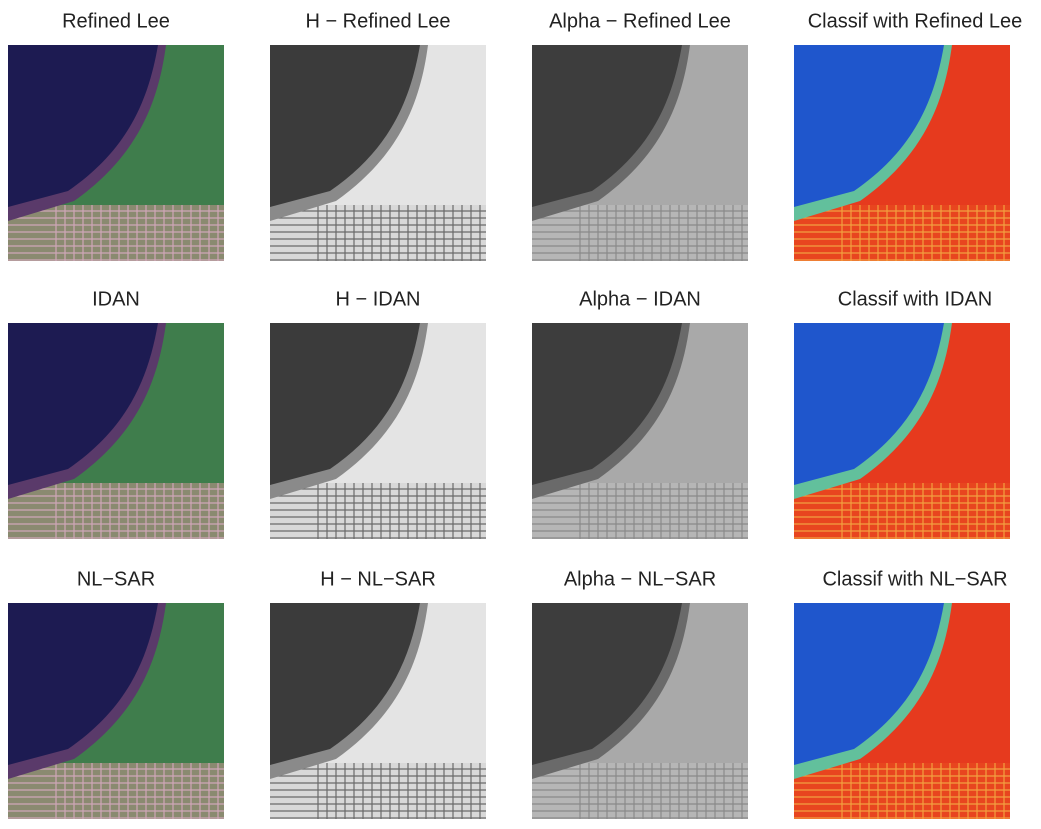  What do you see at coordinates (914, 579) in the screenshot?
I see `panel-title: Classif with NL−SAR` at bounding box center [914, 579].